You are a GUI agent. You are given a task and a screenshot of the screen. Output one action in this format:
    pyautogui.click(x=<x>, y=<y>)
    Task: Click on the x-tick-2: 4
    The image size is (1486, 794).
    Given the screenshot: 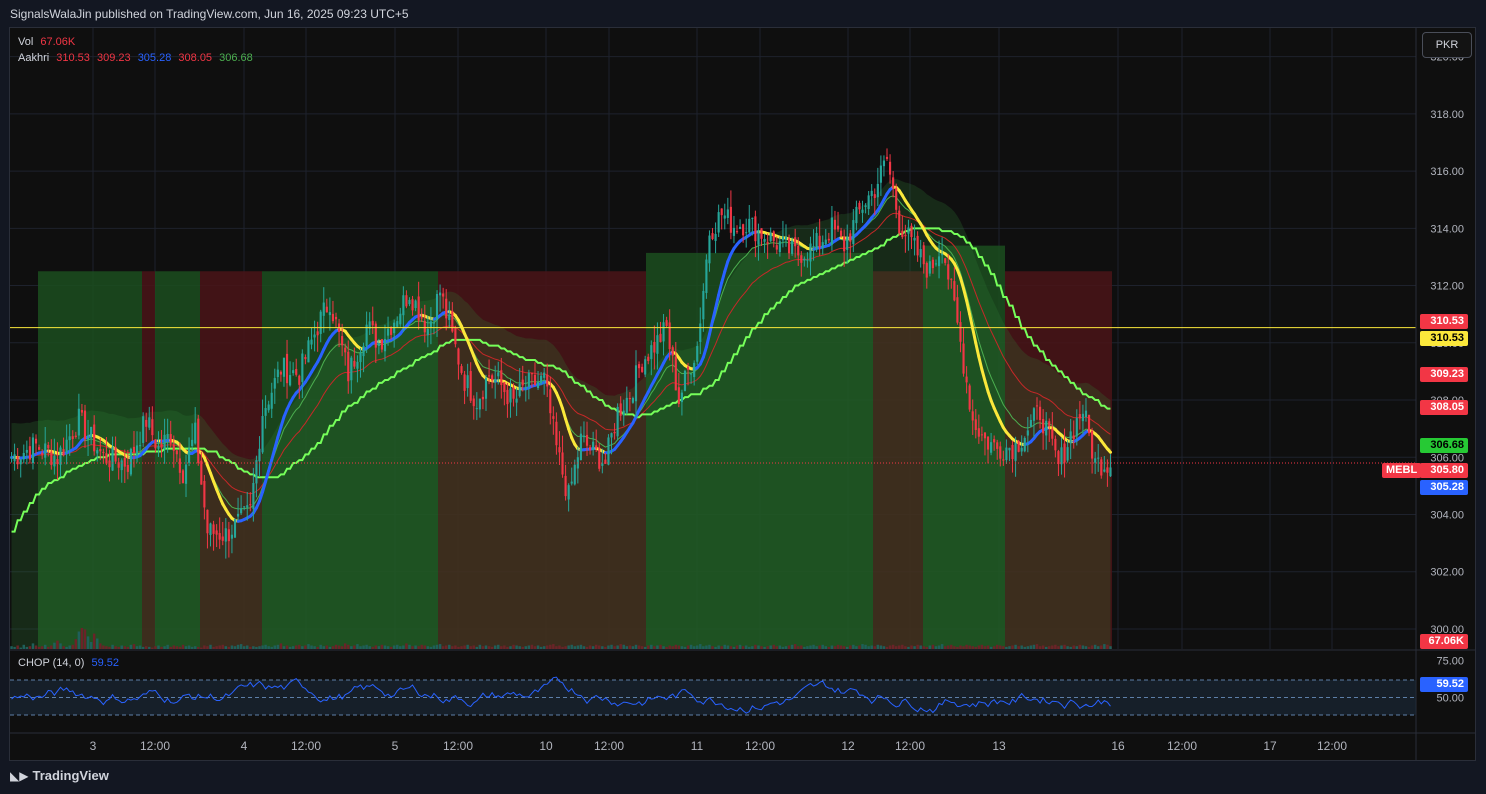 What is the action you would take?
    pyautogui.click(x=244, y=746)
    